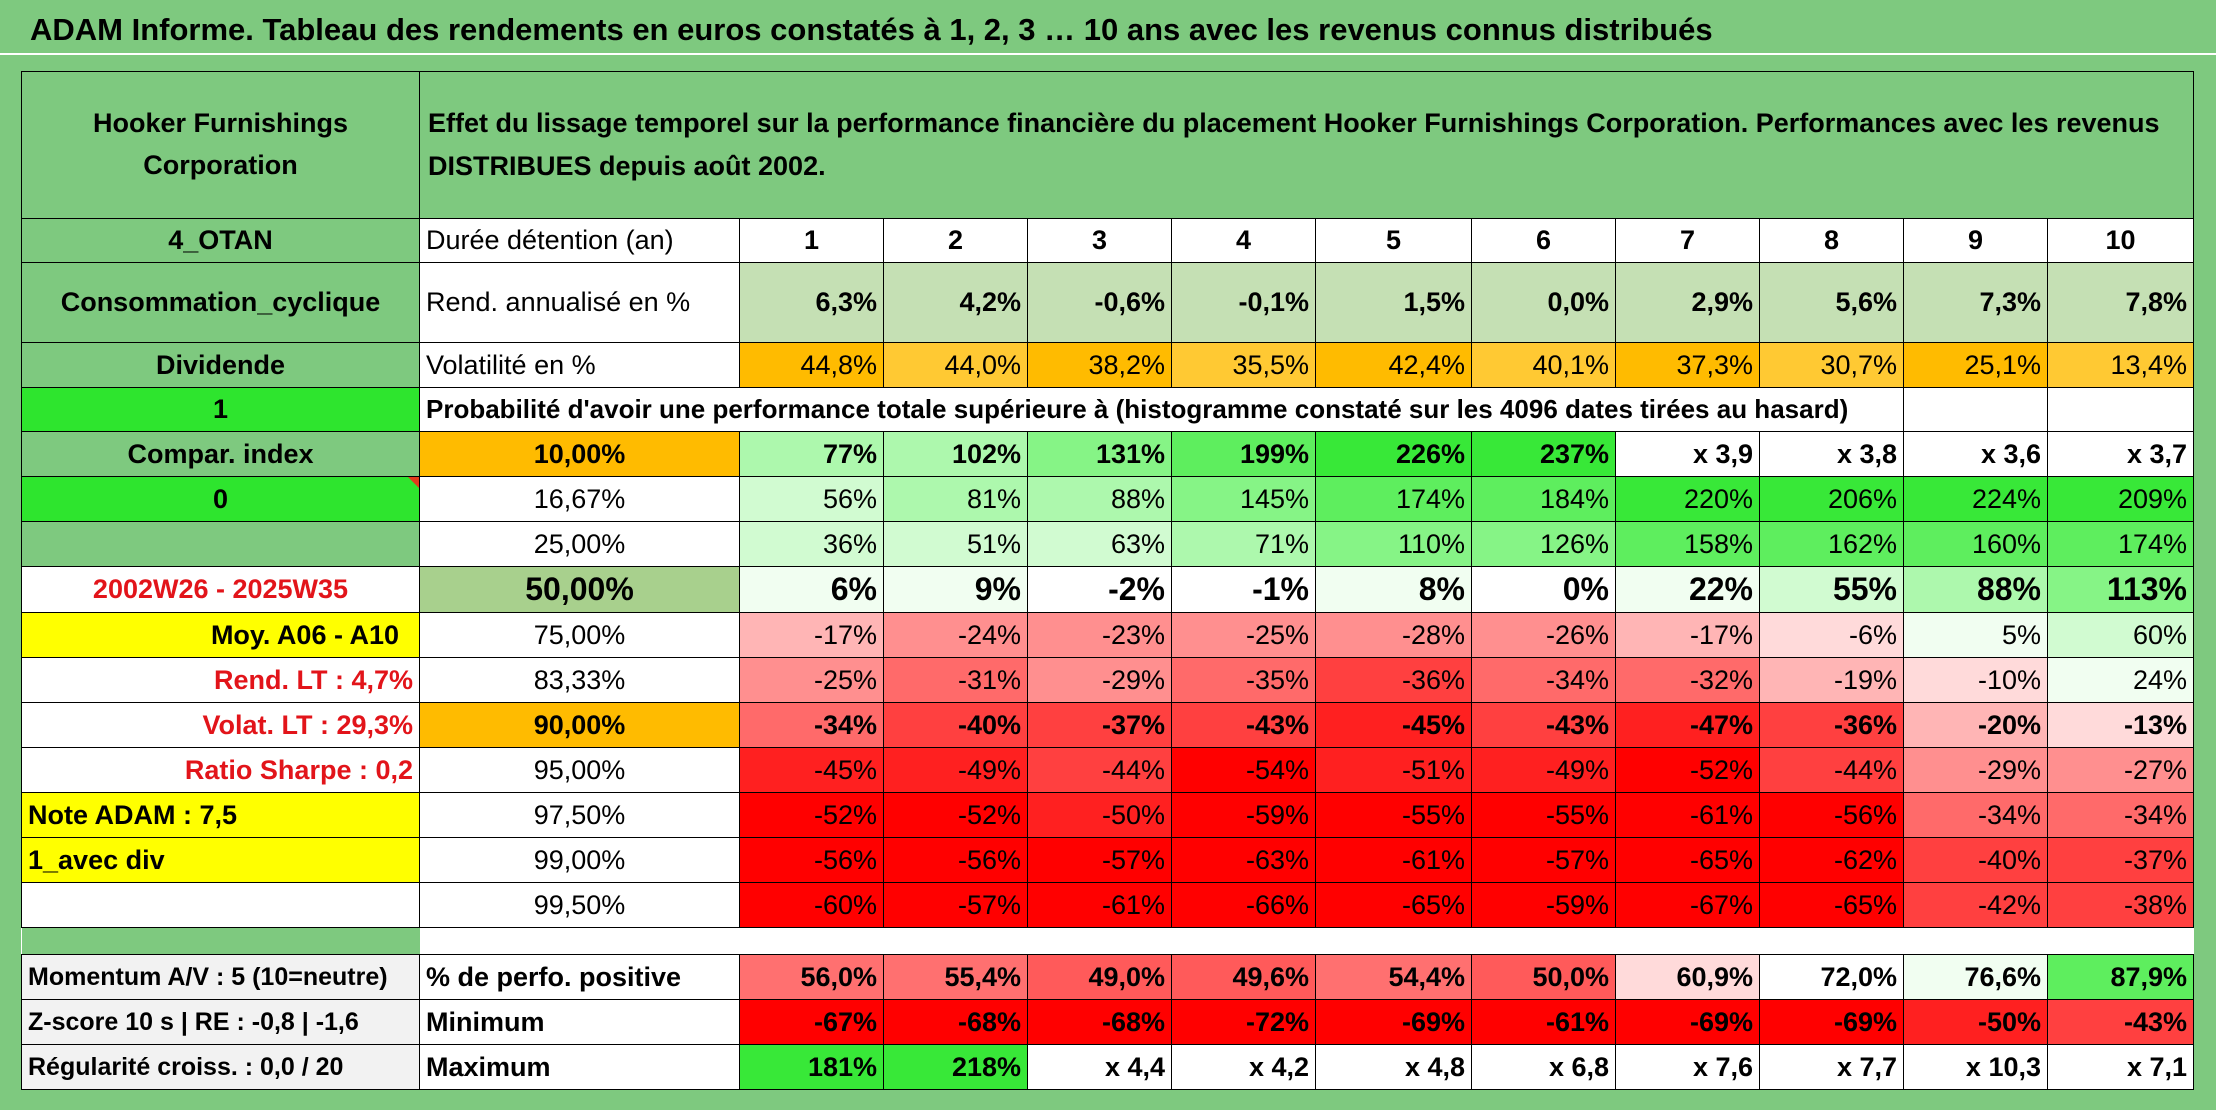 The width and height of the screenshot is (2216, 1110). Describe the element at coordinates (2120, 1022) in the screenshot. I see `stat-value: -43%` at that location.